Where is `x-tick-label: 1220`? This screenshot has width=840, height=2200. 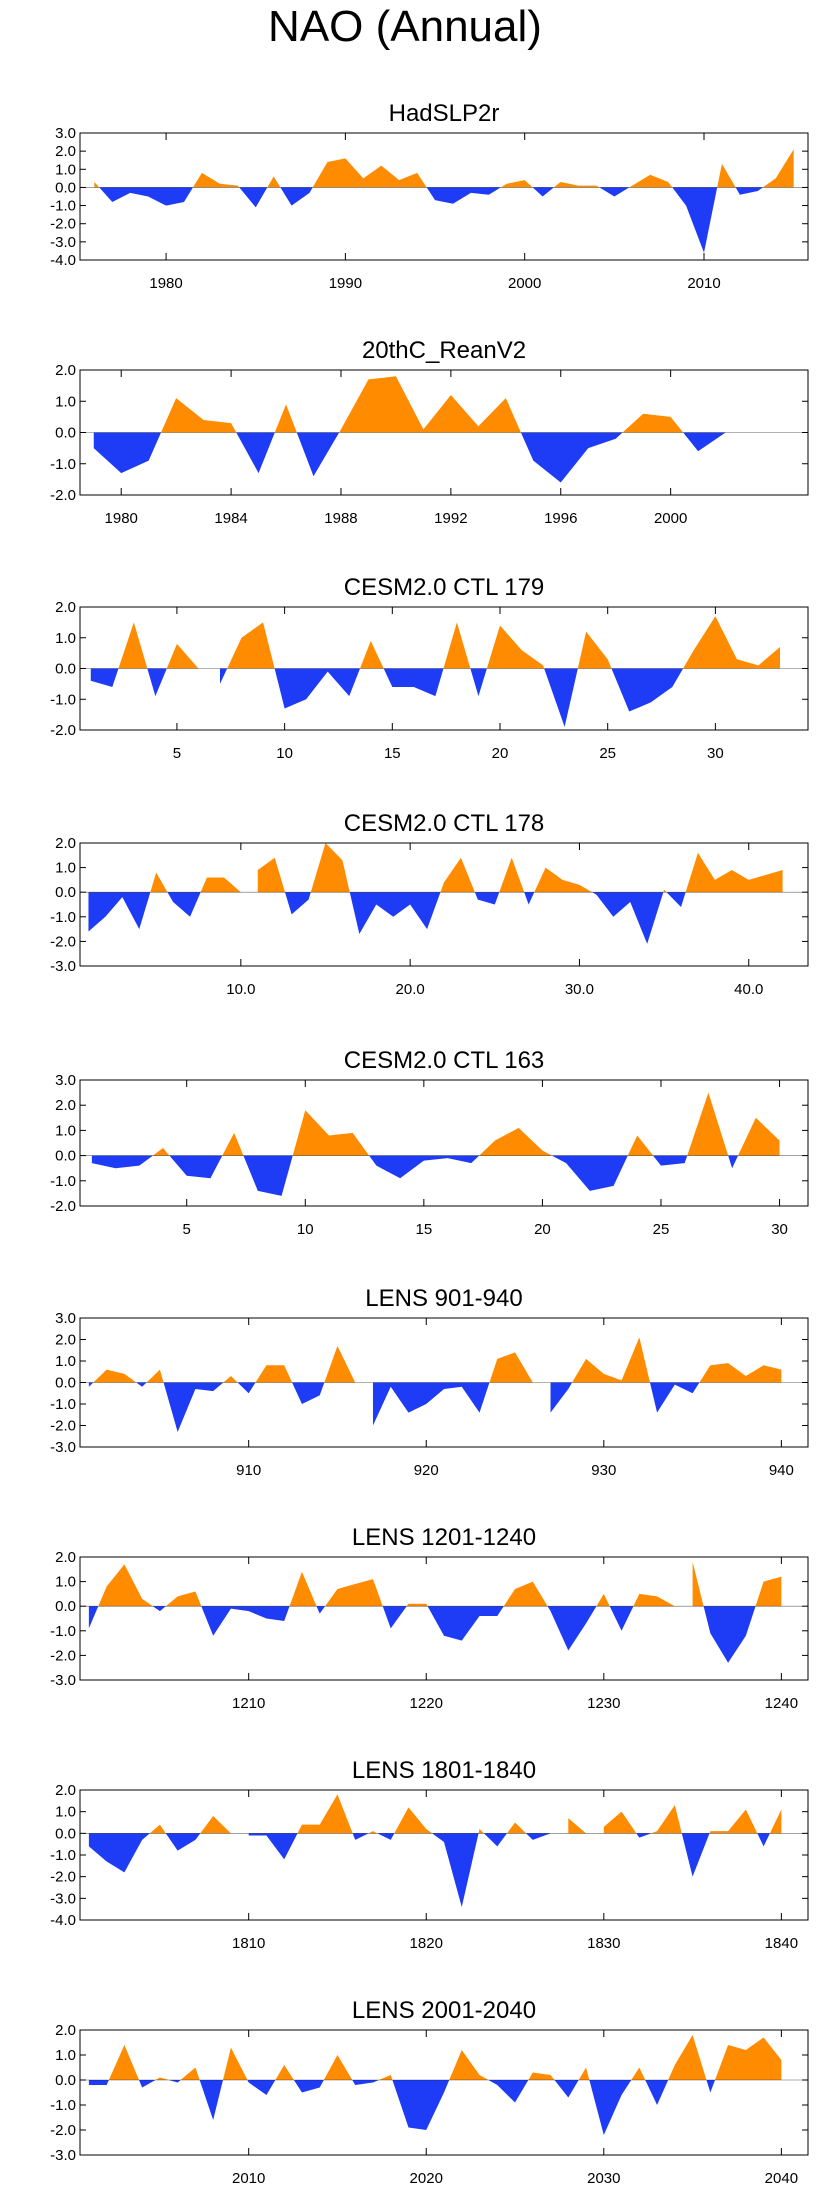
x-tick-label: 1220 is located at coordinates (426, 1703).